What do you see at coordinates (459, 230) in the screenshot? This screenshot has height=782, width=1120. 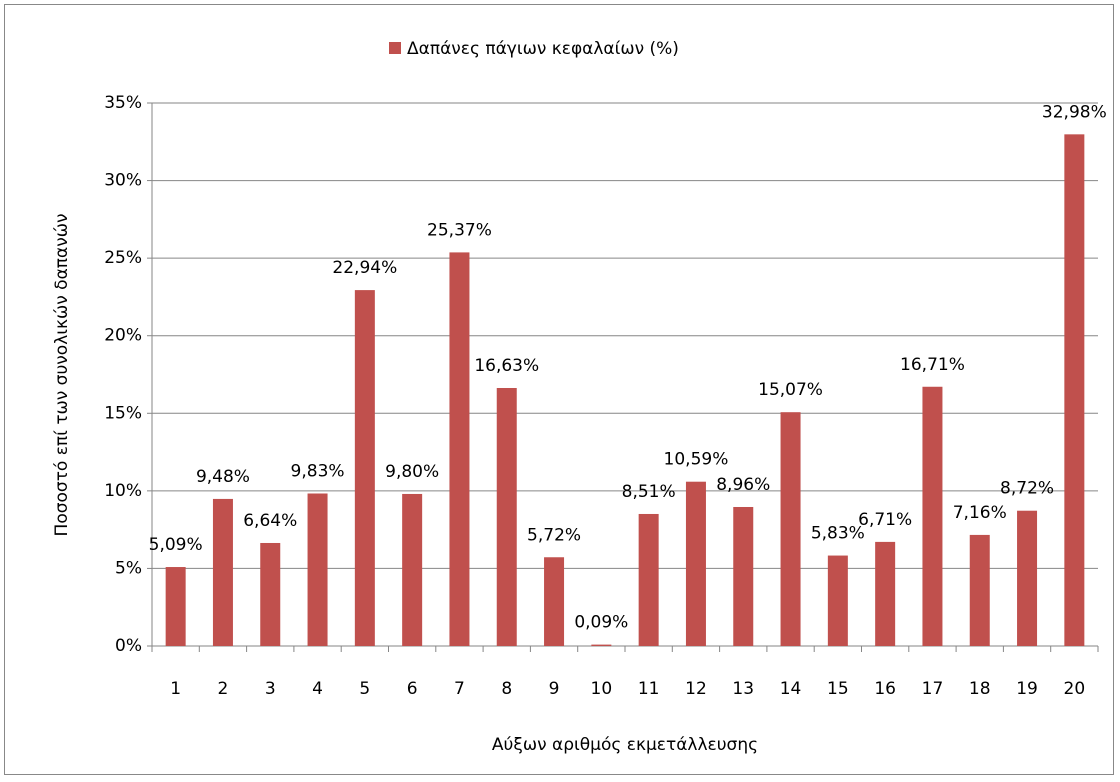 I see `data-label: 25,37%` at bounding box center [459, 230].